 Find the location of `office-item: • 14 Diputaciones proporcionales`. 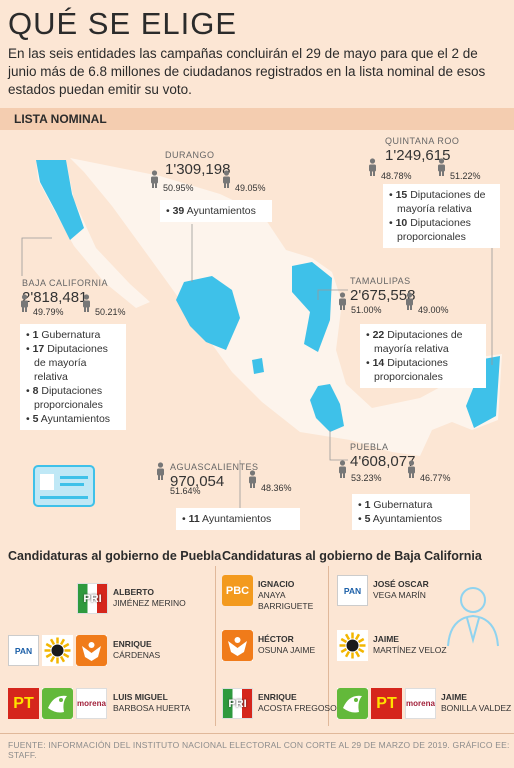

office-item: • 14 Diputaciones proporcionales is located at coordinates (423, 370).